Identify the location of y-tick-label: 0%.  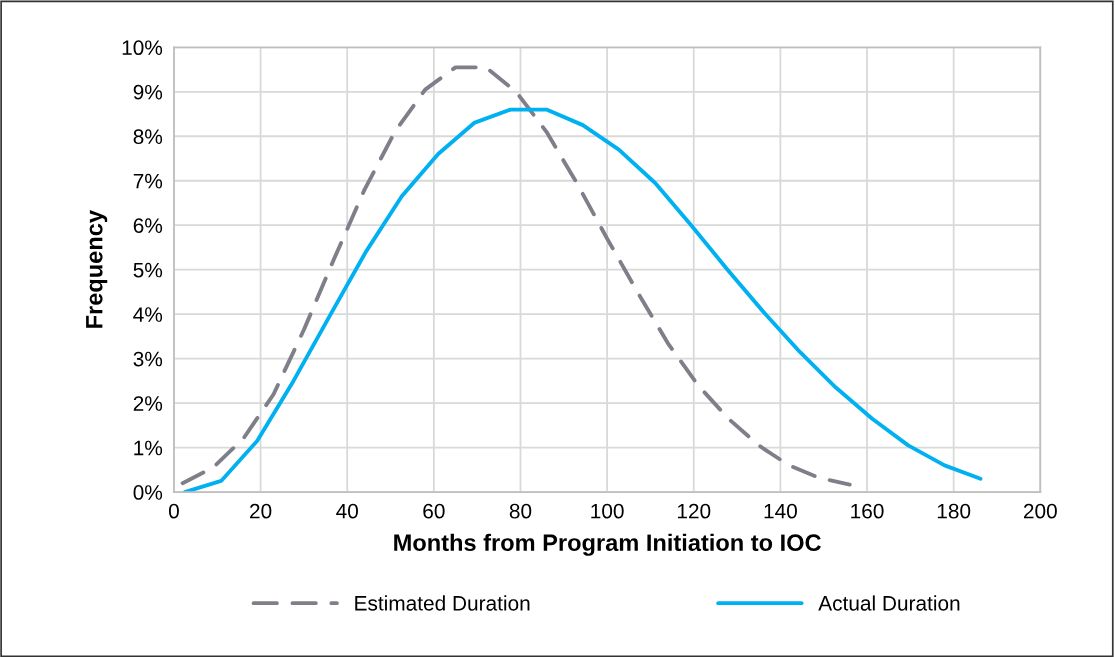
(148, 492).